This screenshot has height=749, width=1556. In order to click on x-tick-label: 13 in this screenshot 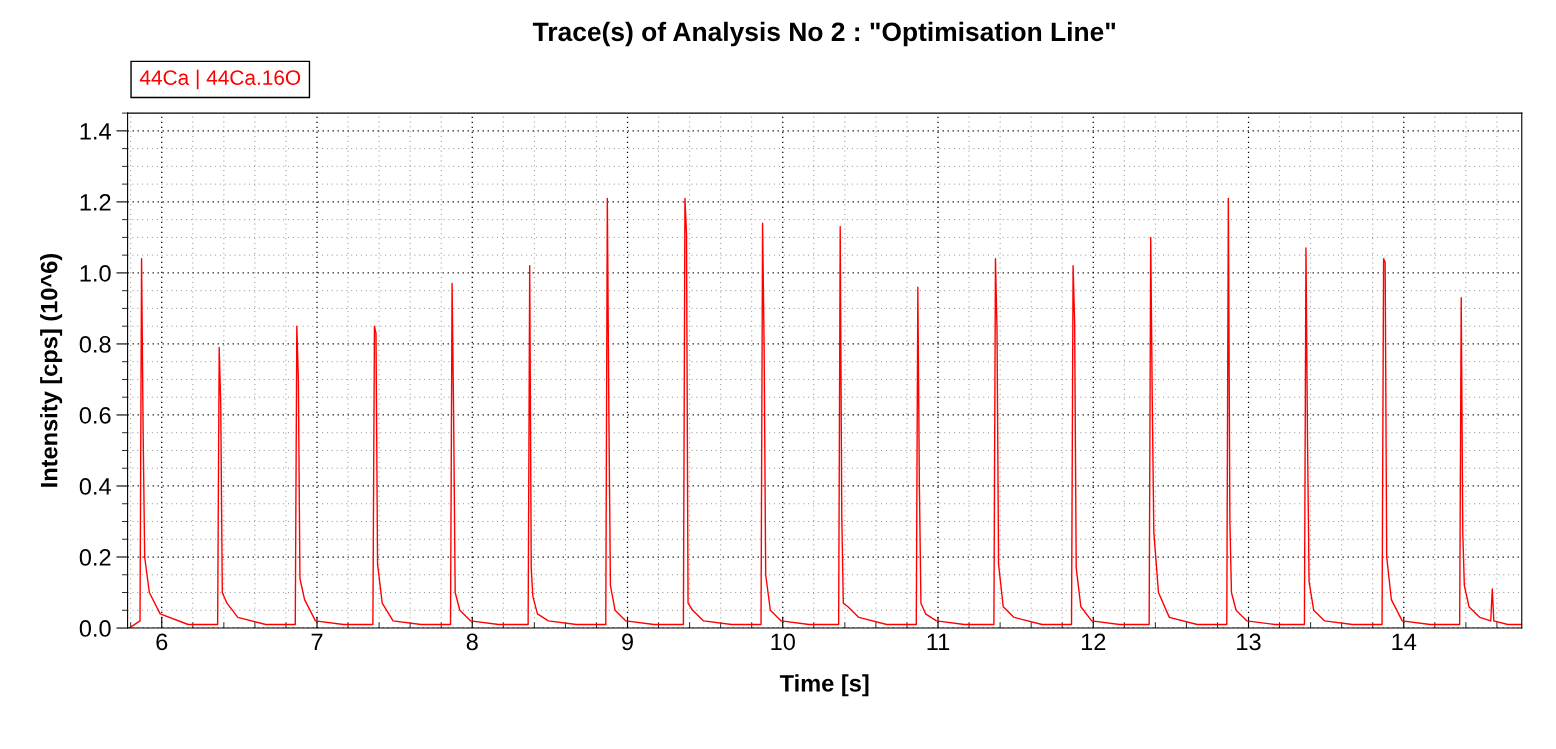, I will do `click(1249, 642)`.